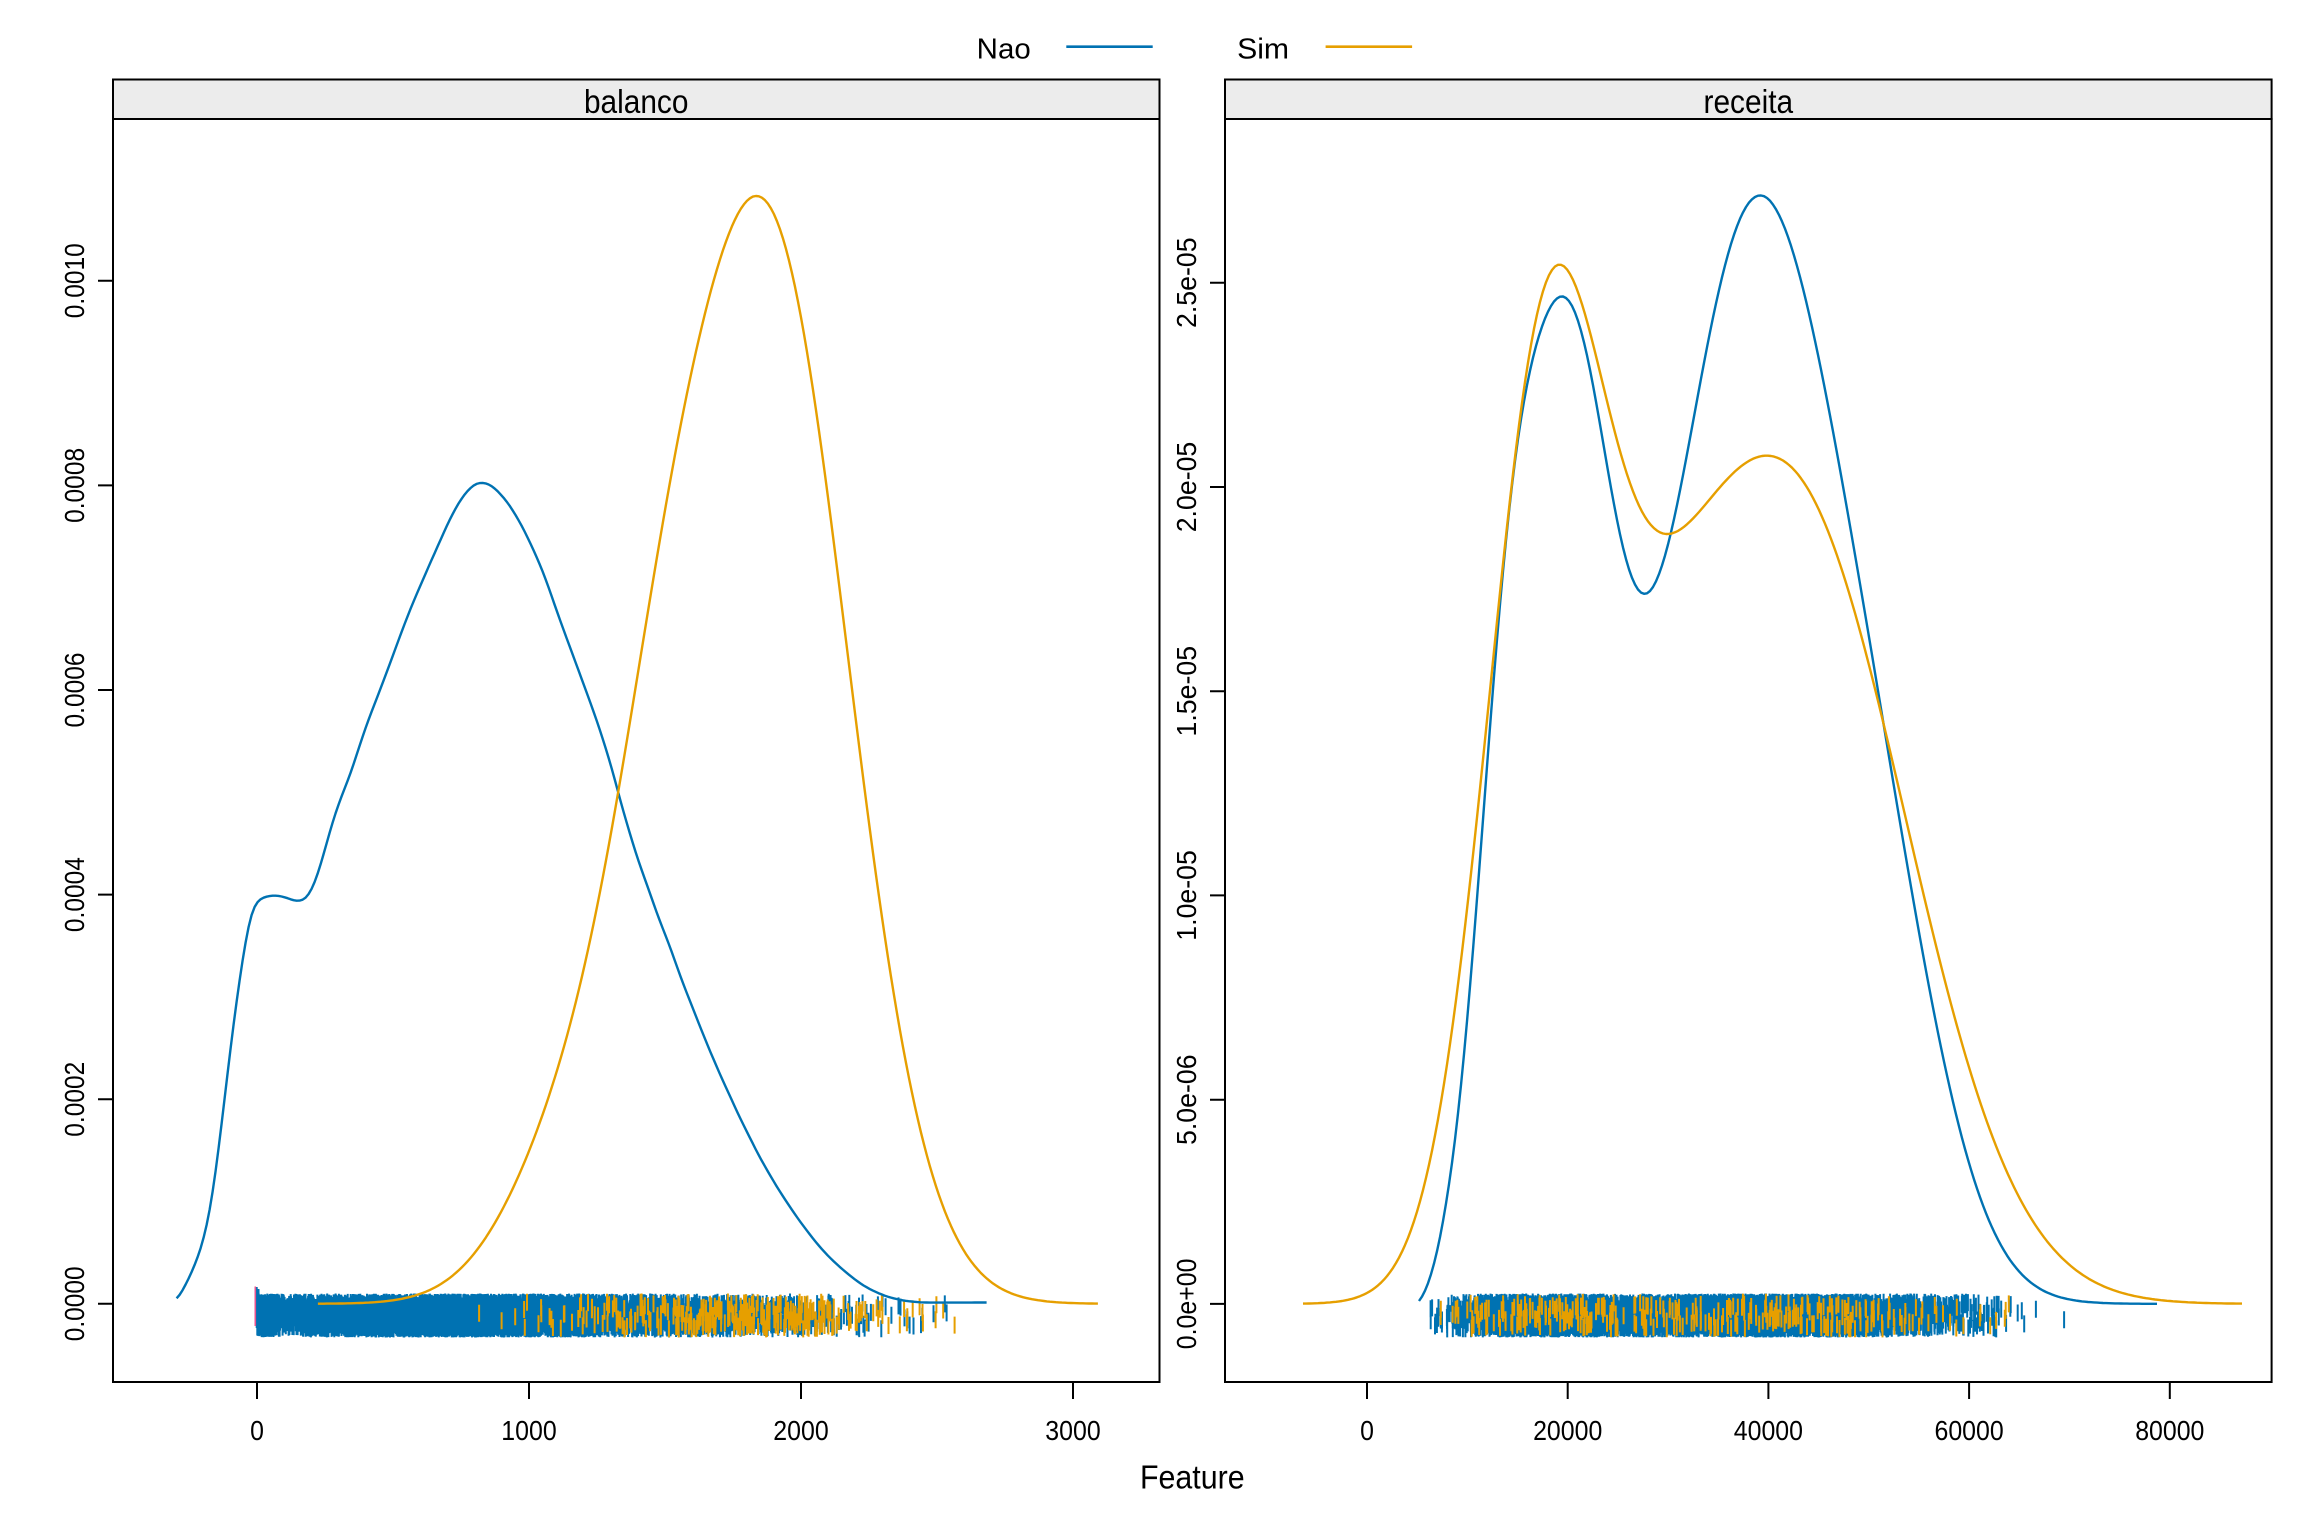 The height and width of the screenshot is (1536, 2304). I want to click on svg-text: 0.0006, so click(74, 690).